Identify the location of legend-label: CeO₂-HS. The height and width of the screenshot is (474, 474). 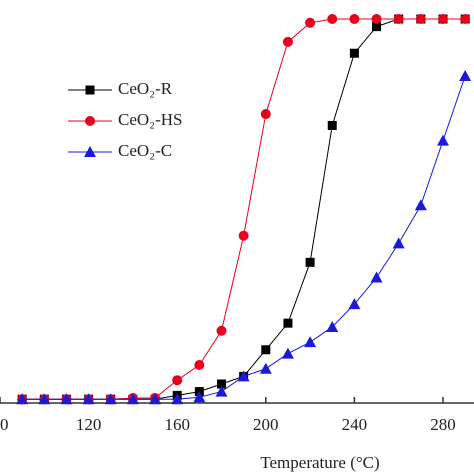
(150, 119).